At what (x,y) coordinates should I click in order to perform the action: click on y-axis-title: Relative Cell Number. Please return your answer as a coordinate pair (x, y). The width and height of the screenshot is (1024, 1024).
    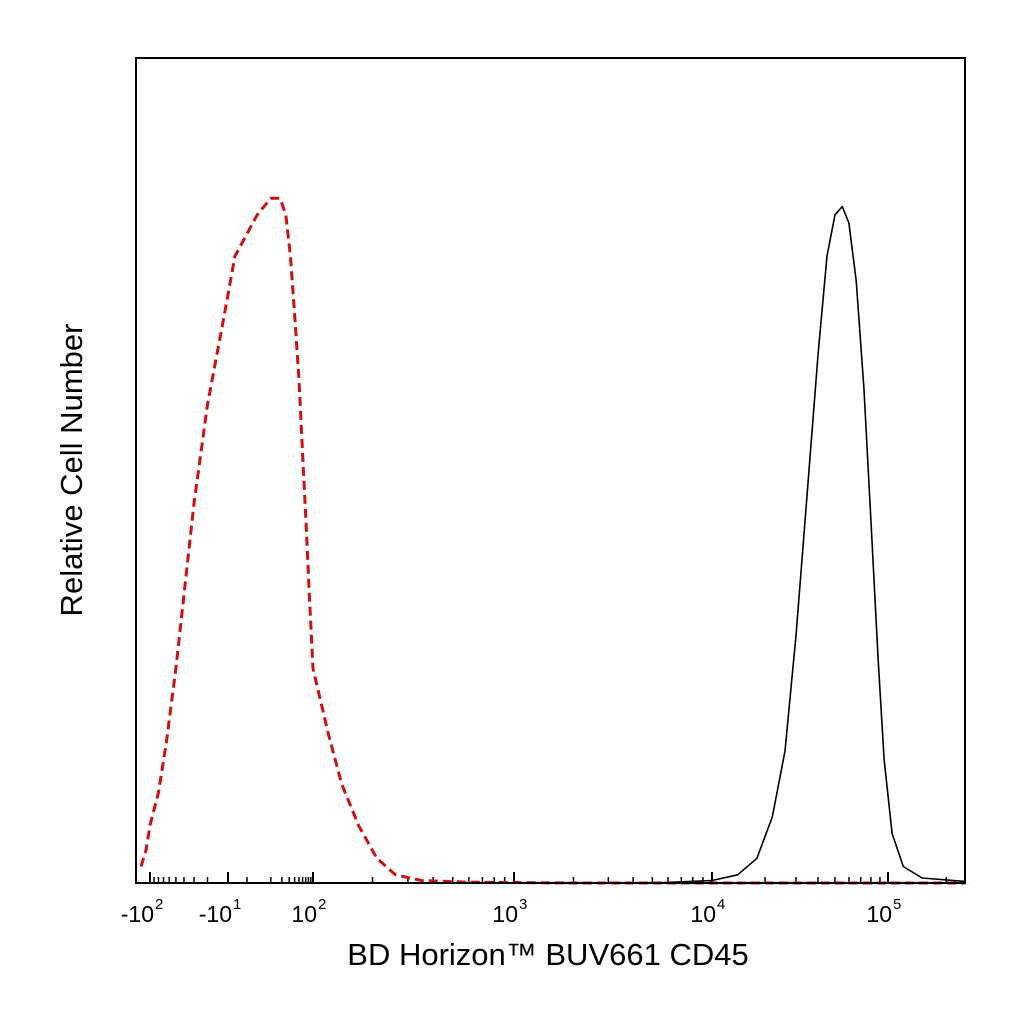
    Looking at the image, I should click on (71, 470).